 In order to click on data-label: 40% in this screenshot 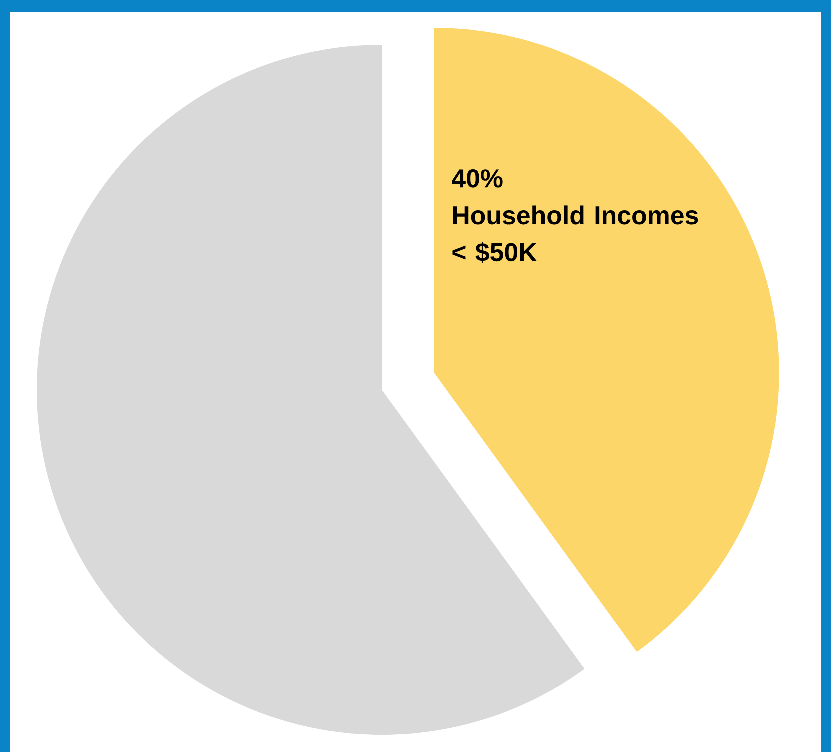, I will do `click(477, 179)`.